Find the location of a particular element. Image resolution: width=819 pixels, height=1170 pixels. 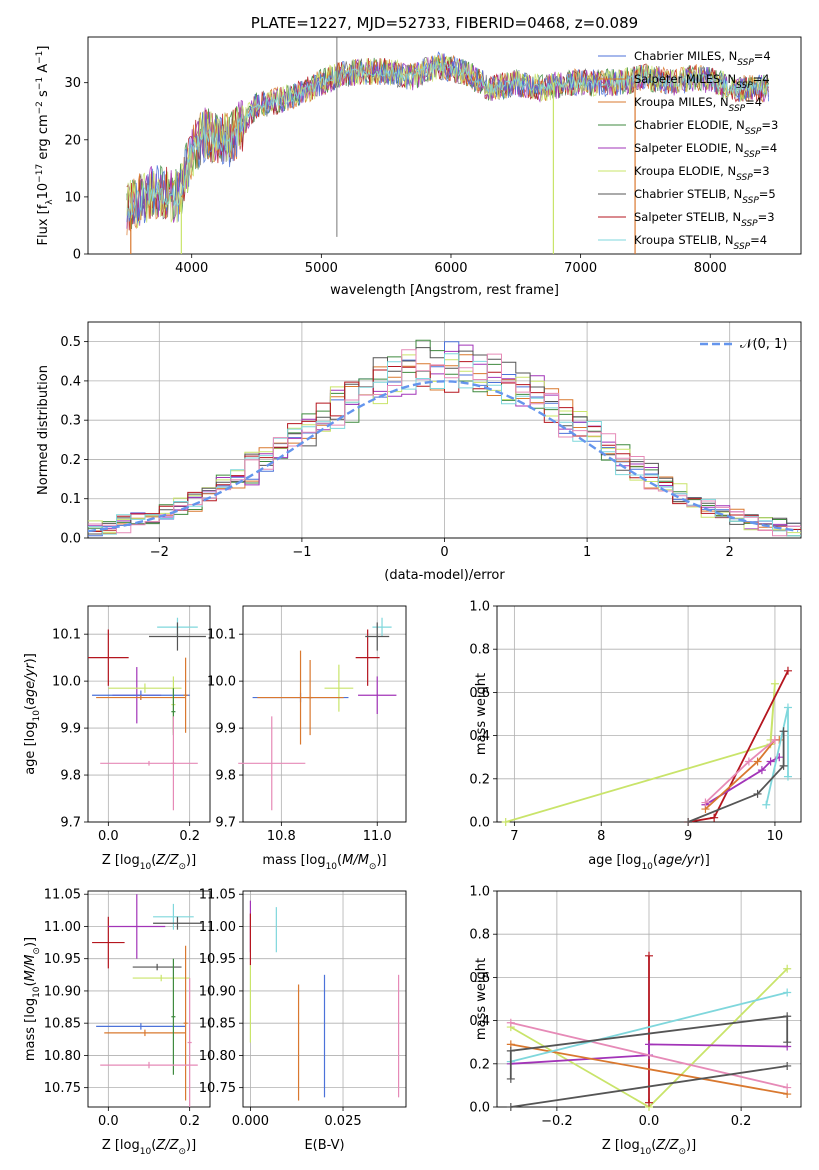

legend-entry: Salpeter MILES, NSSP=4 is located at coordinates (702, 81).